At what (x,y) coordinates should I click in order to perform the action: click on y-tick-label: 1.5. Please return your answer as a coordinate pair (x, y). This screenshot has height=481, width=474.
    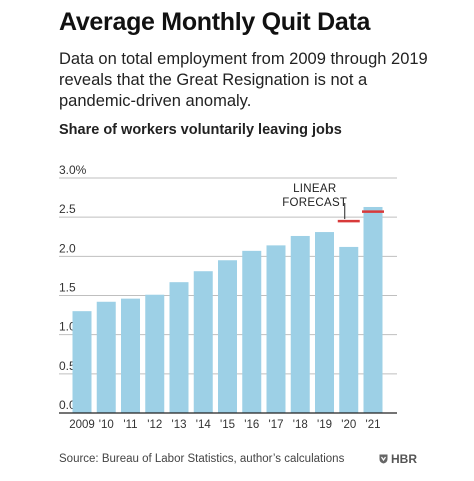
    Looking at the image, I should click on (67, 288).